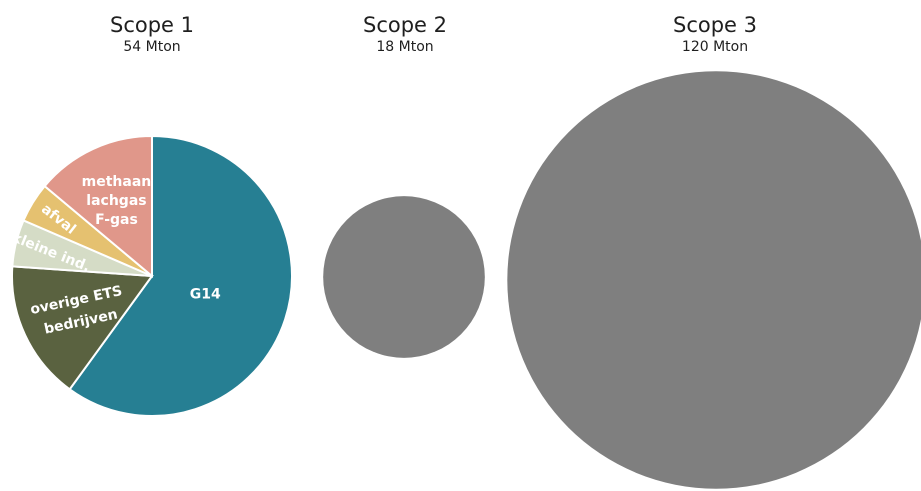 This screenshot has height=491, width=921. Describe the element at coordinates (205, 294) in the screenshot. I see `pie-slice-label-0: G14` at that location.